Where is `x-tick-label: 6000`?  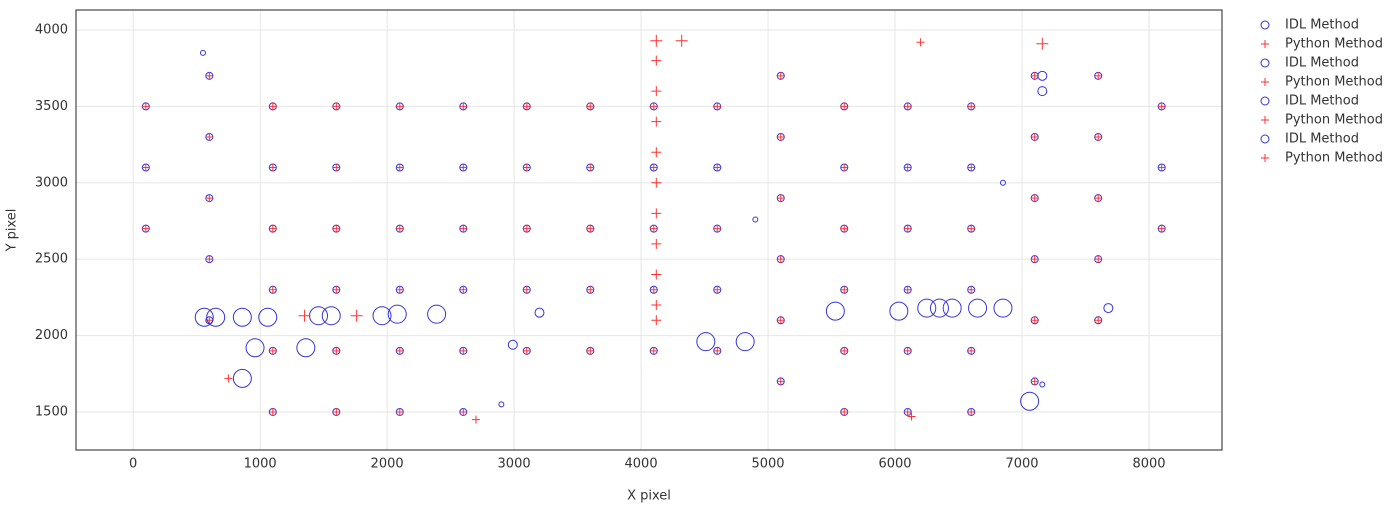
x-tick-label: 6000 is located at coordinates (894, 464).